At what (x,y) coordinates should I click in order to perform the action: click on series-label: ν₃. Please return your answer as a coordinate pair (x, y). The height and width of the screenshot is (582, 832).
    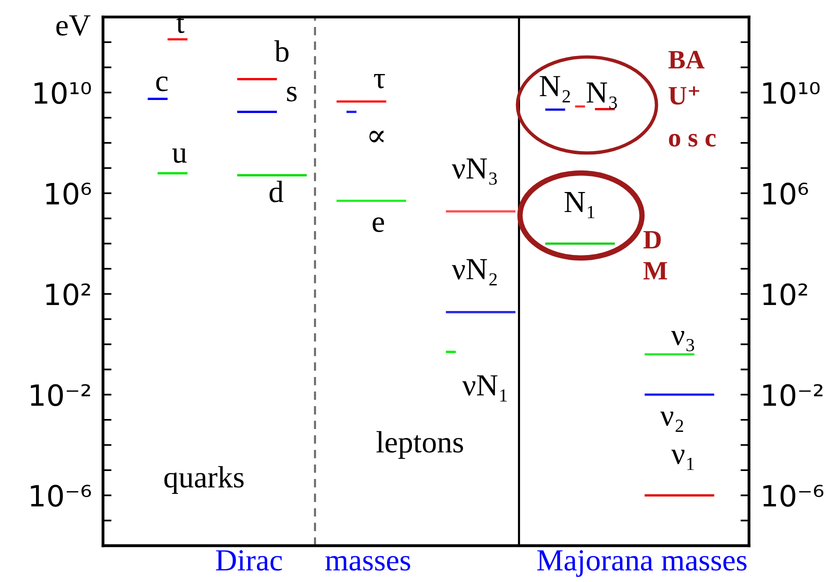
    Looking at the image, I should click on (682, 341).